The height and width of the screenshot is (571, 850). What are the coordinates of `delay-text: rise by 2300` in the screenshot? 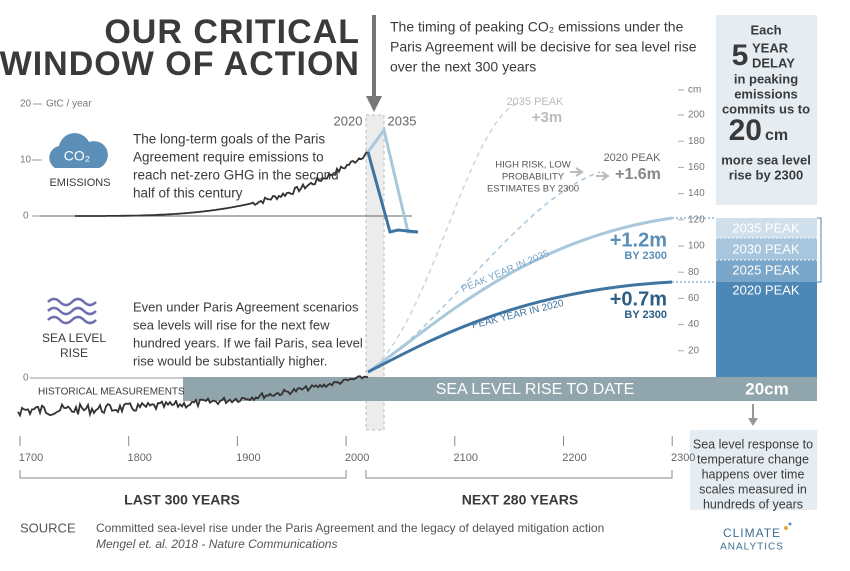 It's located at (766, 174).